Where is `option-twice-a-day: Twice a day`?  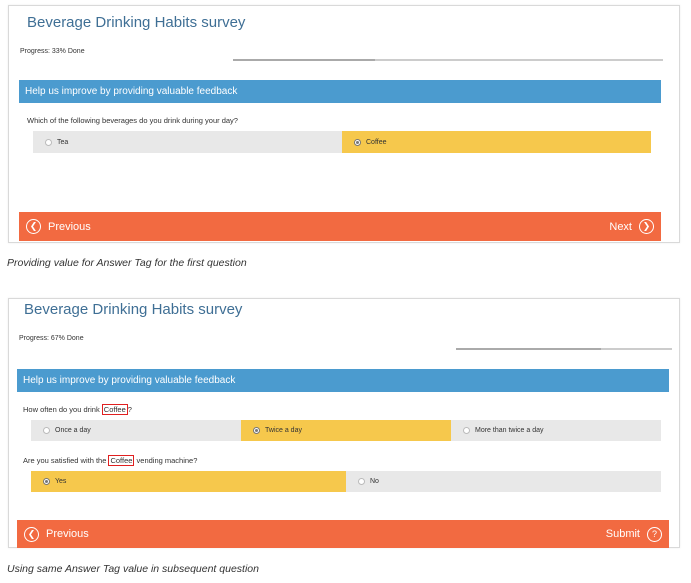
option-twice-a-day: Twice a day is located at coordinates (346, 430).